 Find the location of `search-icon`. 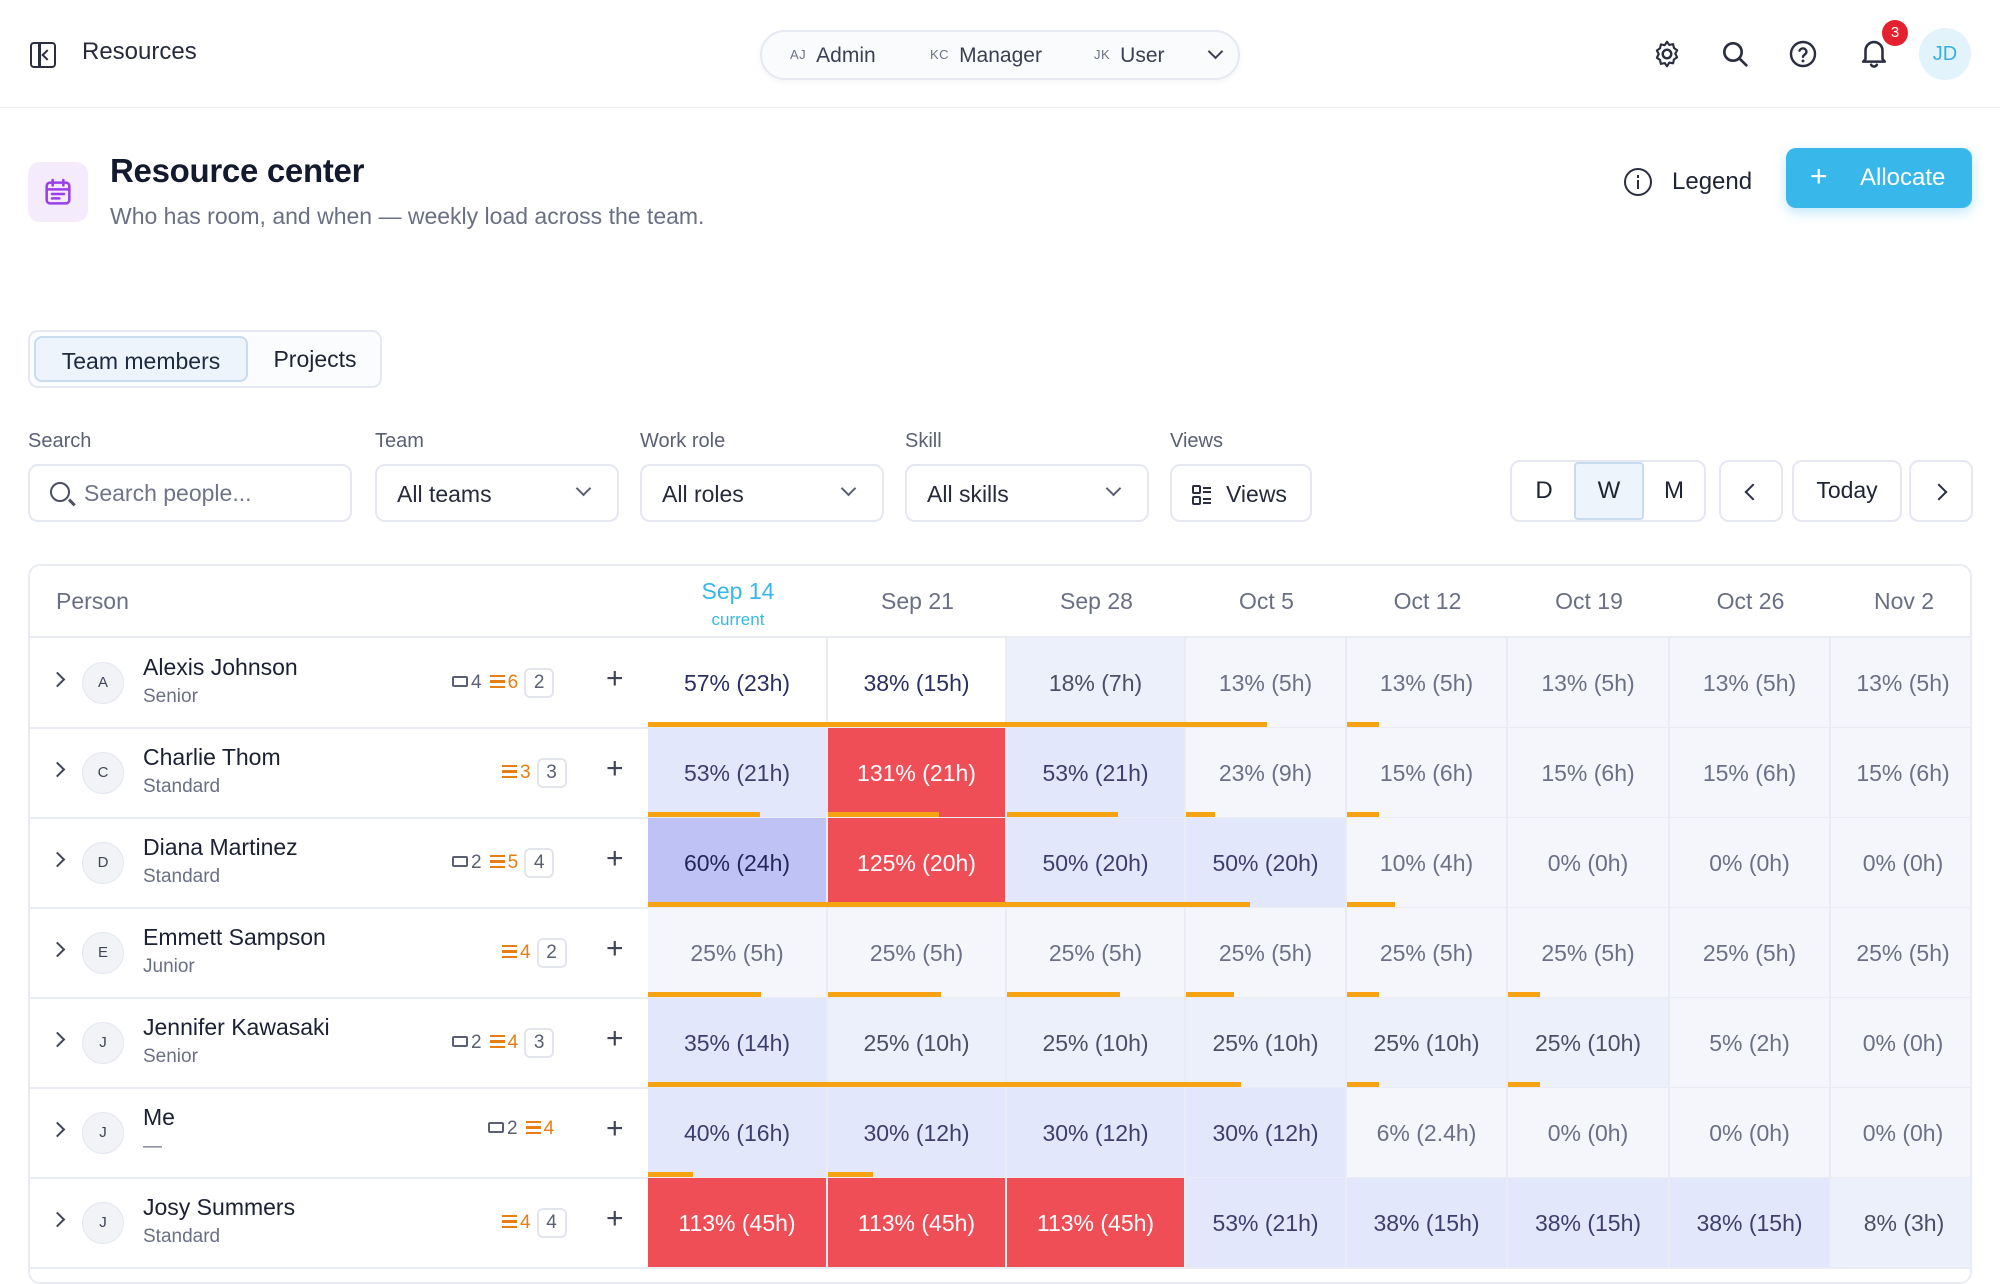

search-icon is located at coordinates (1735, 54).